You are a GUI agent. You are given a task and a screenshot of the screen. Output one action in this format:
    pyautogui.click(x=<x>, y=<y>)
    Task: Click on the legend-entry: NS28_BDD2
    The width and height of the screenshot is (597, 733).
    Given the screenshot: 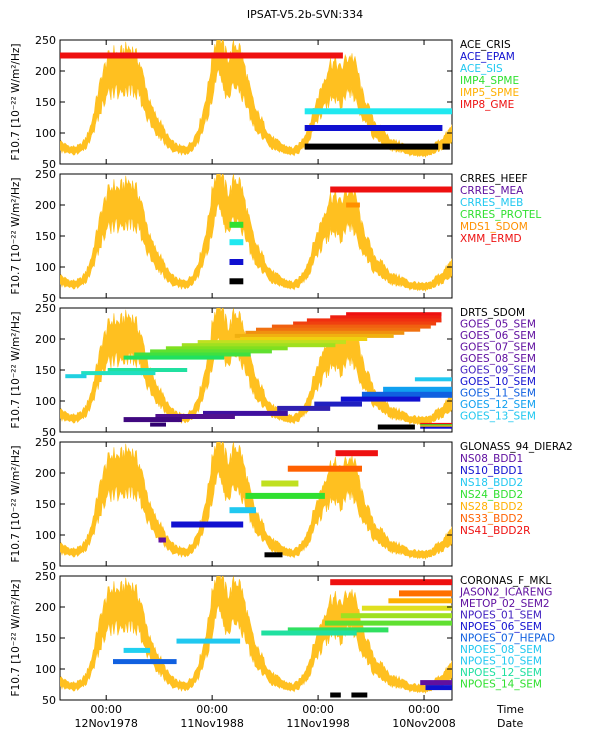 What is the action you would take?
    pyautogui.click(x=491, y=507)
    